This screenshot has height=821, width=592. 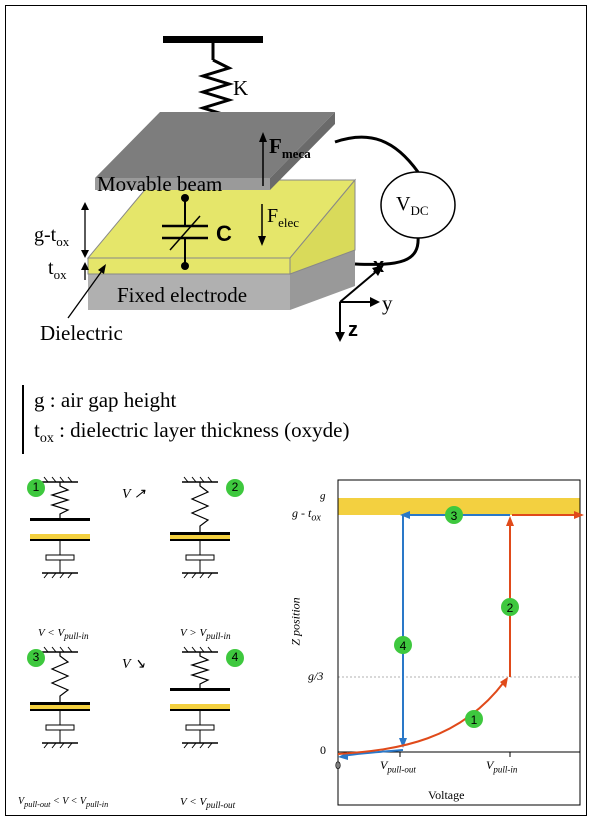 What do you see at coordinates (63, 802) in the screenshot?
I see `state-3-cond: Vpull-out < V < Vpull-in` at bounding box center [63, 802].